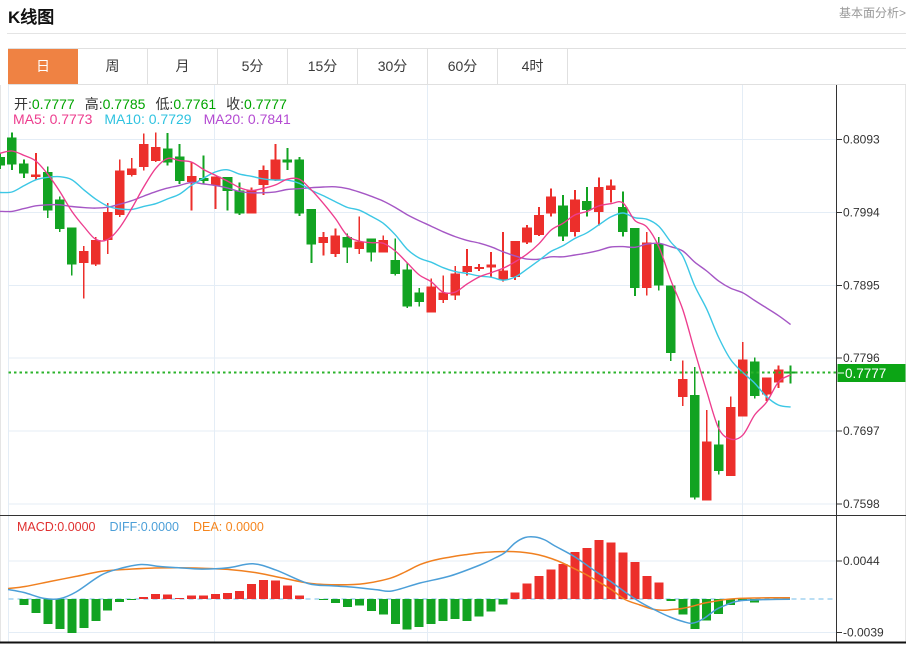  Describe the element at coordinates (861, 285) in the screenshot. I see `svg-text: 0.7895` at that location.